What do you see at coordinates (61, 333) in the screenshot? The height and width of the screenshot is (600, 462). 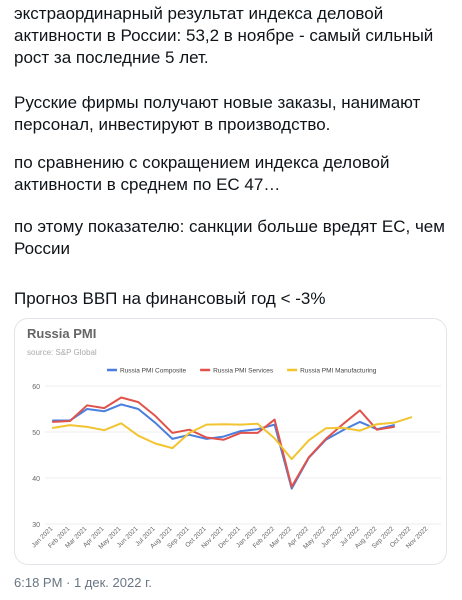 I see `chart-title: Russia PMI` at bounding box center [61, 333].